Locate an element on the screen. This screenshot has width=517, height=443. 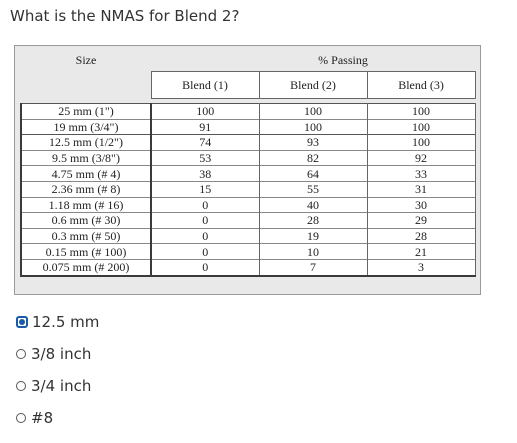
table-row: 0.075 mm (# 200) 0 7 3 is located at coordinates (248, 267).